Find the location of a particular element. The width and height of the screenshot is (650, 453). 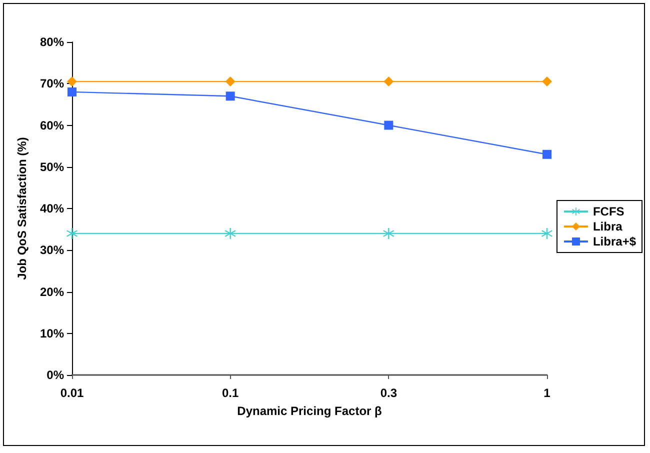

legend-label: Libra is located at coordinates (607, 227).